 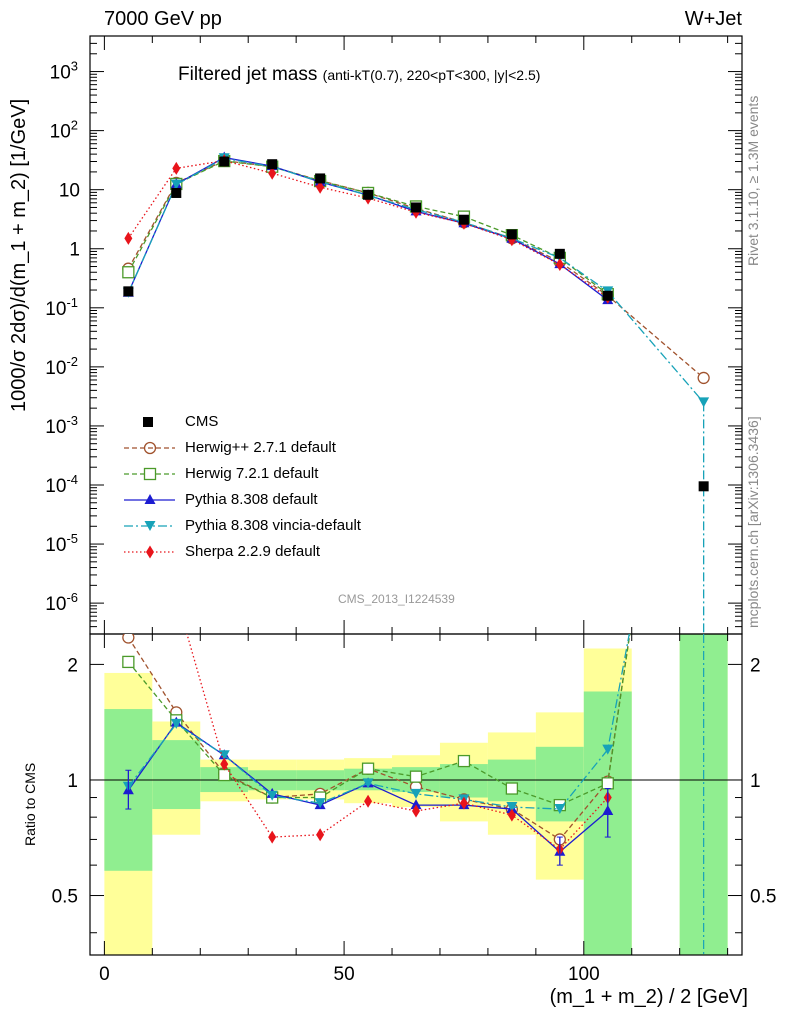 I want to click on legend-label-data: CMS, so click(x=202, y=421).